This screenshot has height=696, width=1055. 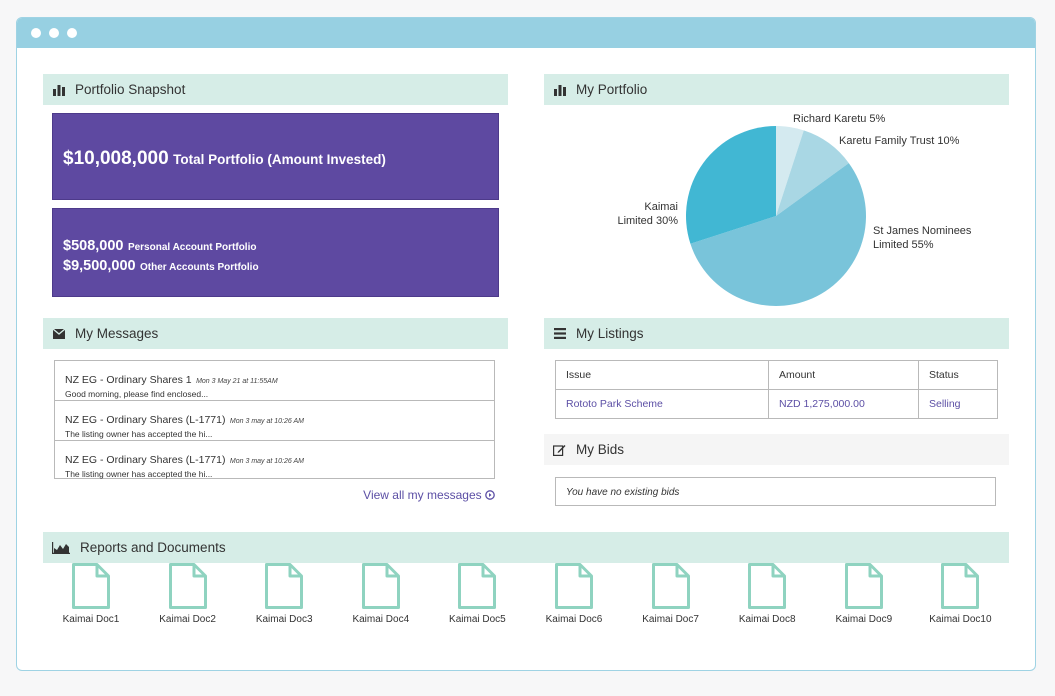 What do you see at coordinates (381, 619) in the screenshot?
I see `document-label: Kaimai Doc4` at bounding box center [381, 619].